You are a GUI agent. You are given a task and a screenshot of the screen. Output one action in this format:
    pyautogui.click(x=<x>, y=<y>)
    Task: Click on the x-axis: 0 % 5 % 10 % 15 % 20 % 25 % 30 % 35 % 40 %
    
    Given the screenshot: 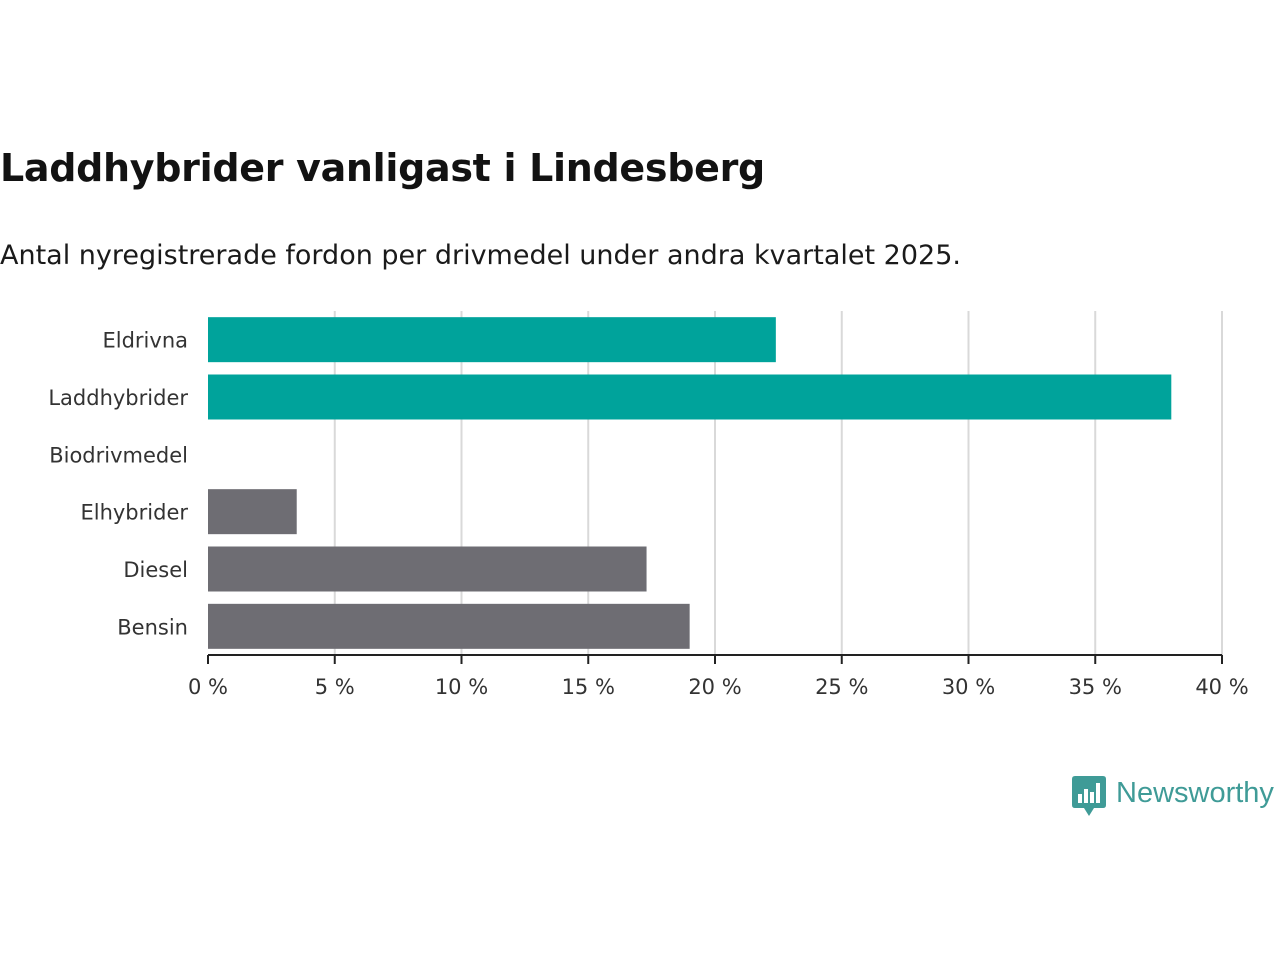 What is the action you would take?
    pyautogui.click(x=718, y=676)
    